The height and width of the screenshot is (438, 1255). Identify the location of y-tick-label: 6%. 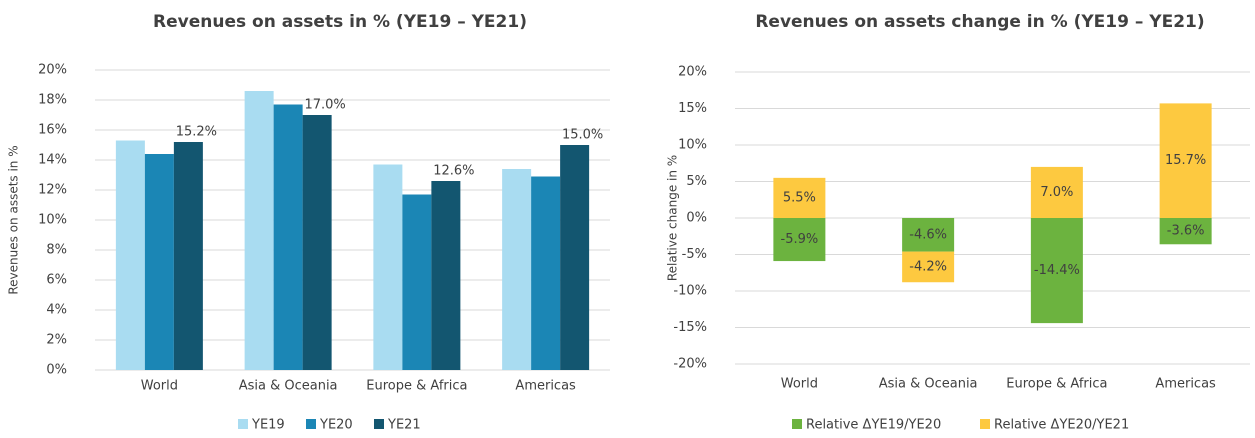
(56, 280).